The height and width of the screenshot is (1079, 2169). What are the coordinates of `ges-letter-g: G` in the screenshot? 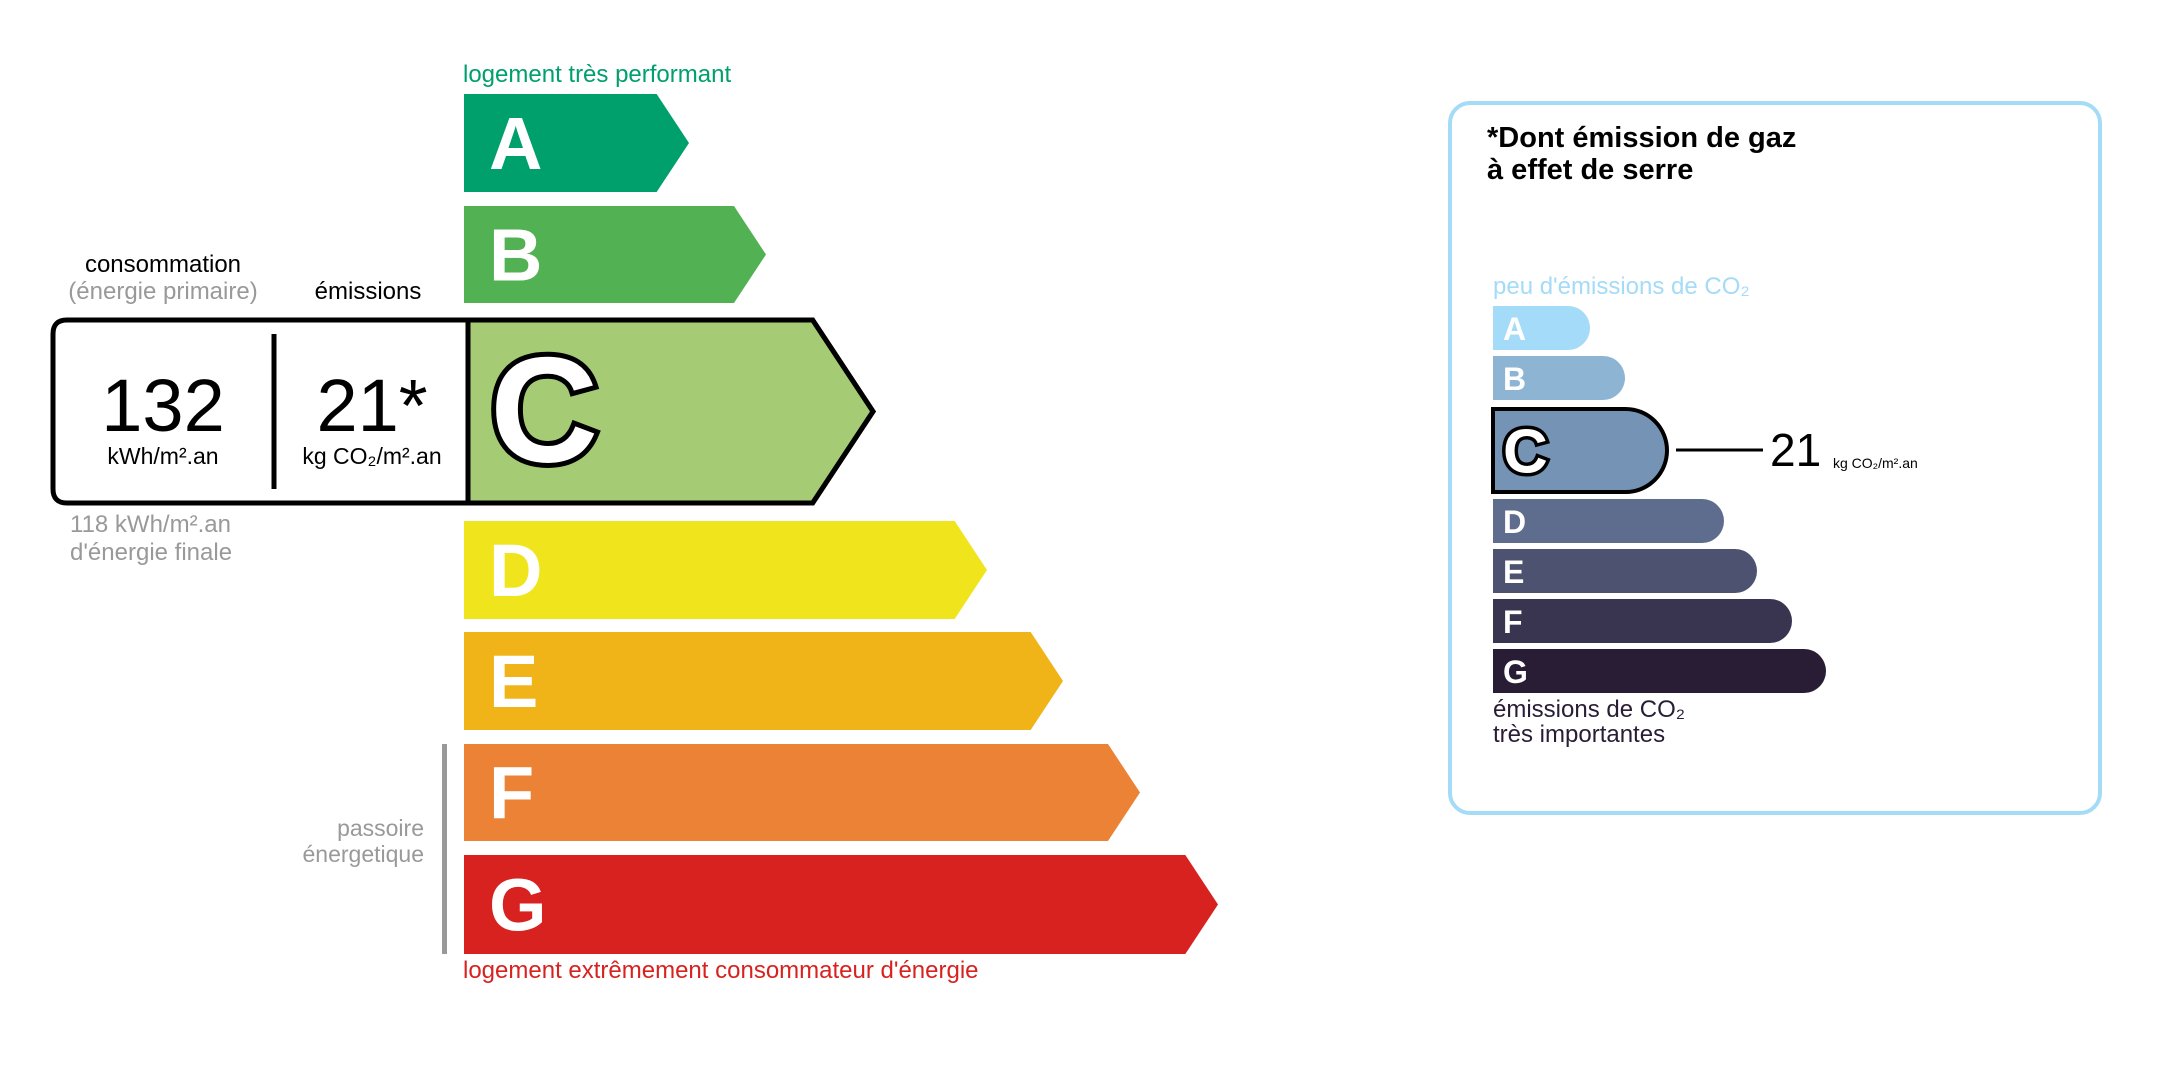 It's located at (1515, 672).